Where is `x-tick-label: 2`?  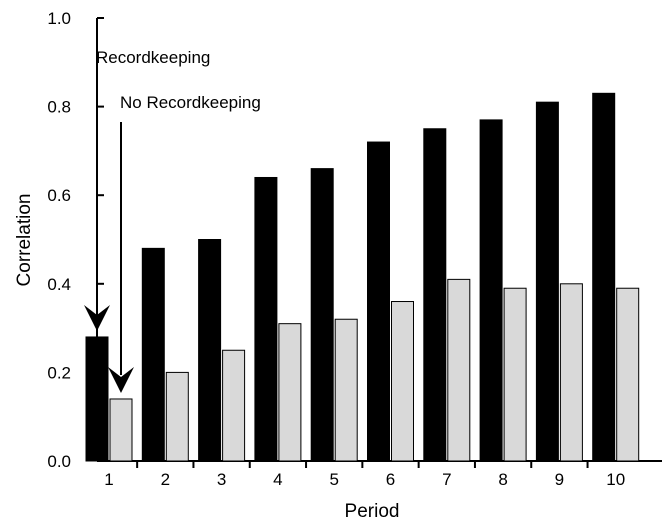
x-tick-label: 2 is located at coordinates (165, 479).